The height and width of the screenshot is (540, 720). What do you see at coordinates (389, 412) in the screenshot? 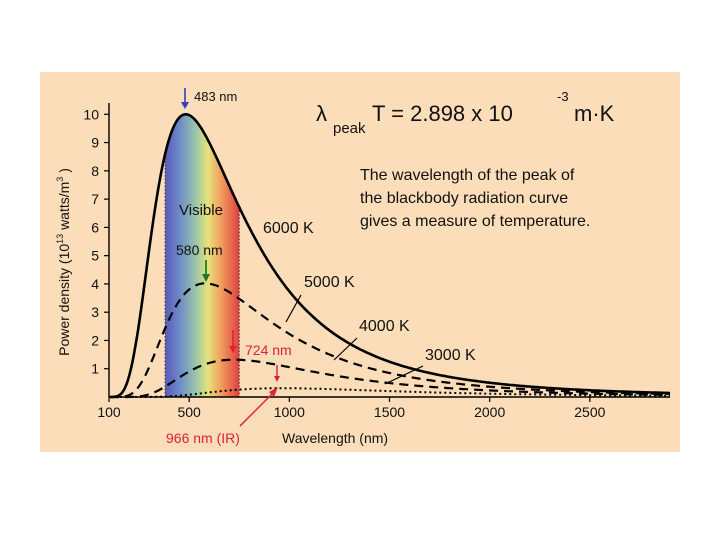
I see `x-tick-label-1500: 1500` at bounding box center [389, 412].